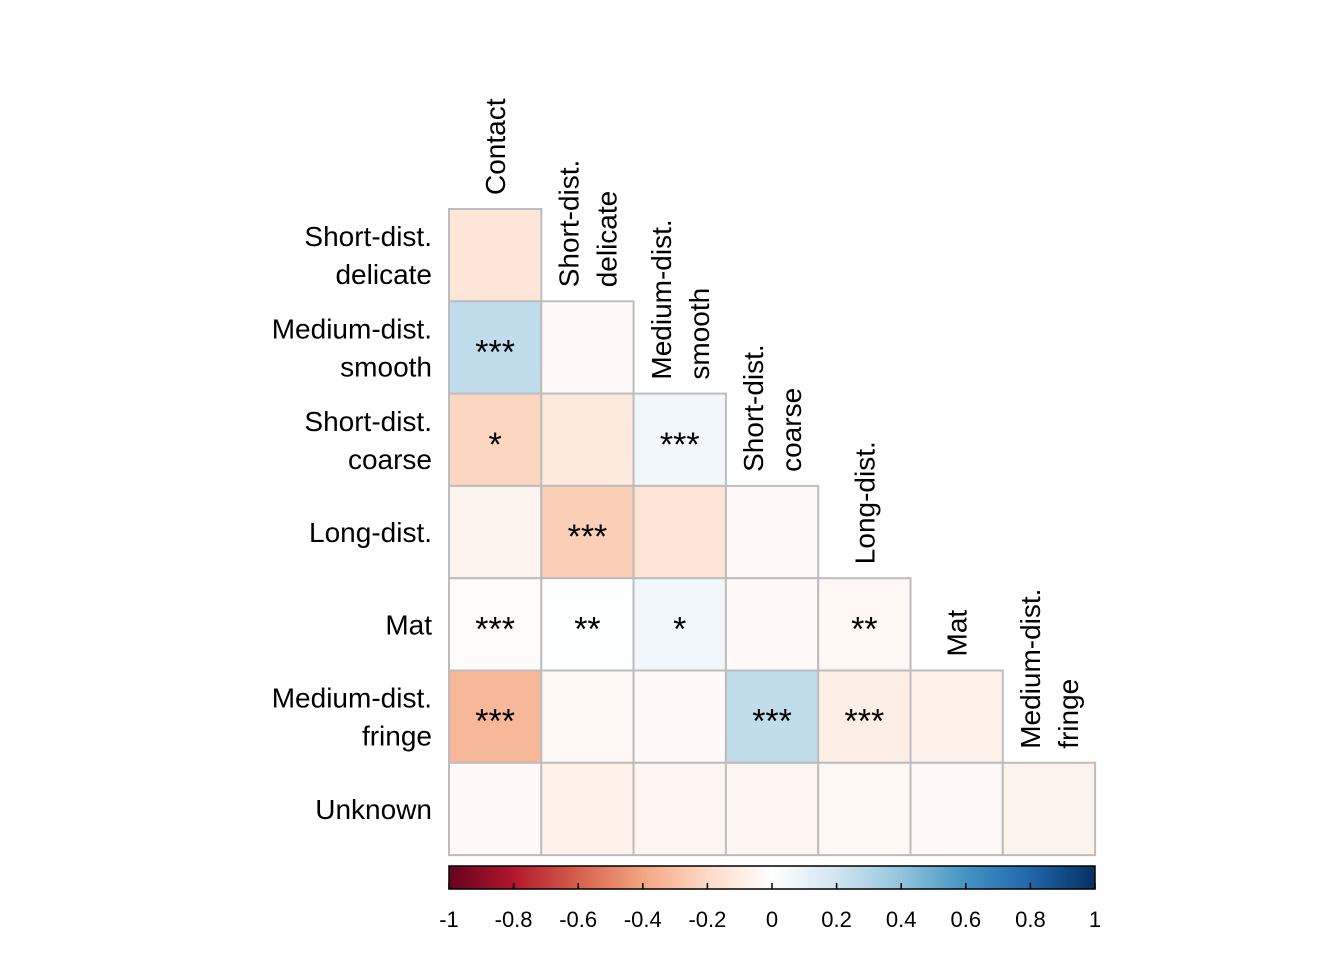 The width and height of the screenshot is (1344, 960). Describe the element at coordinates (707, 919) in the screenshot. I see `colorbar-tick-label: -0.2` at that location.